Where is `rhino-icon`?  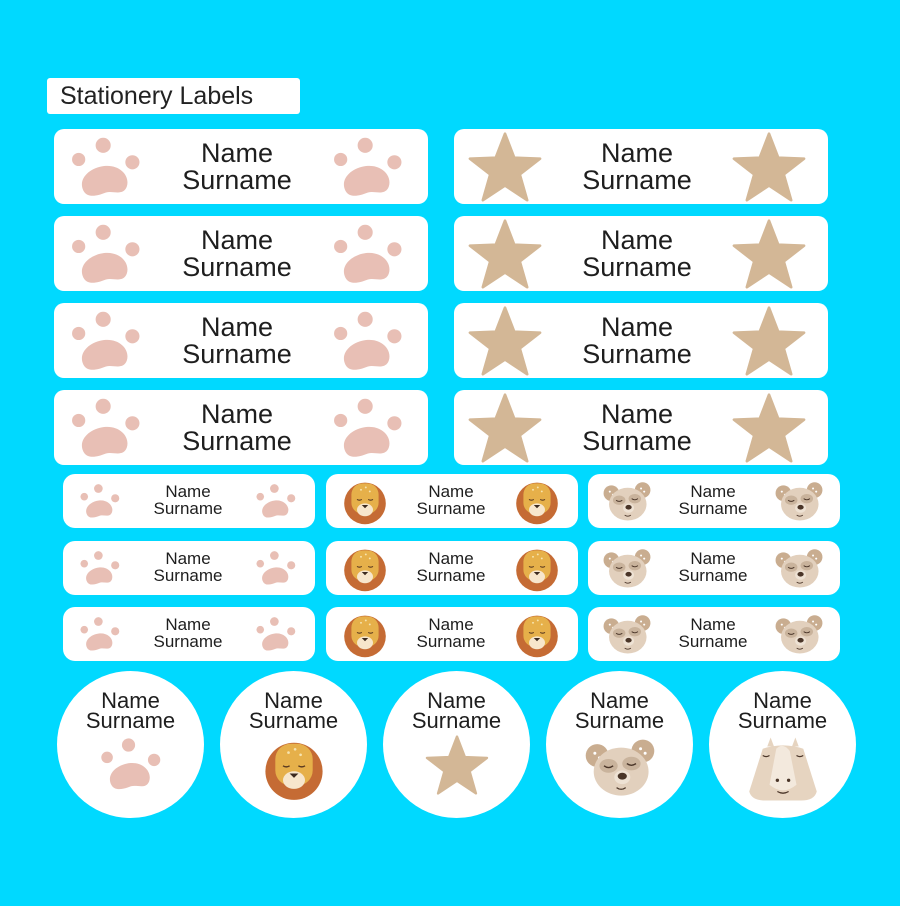 rhino-icon is located at coordinates (783, 769).